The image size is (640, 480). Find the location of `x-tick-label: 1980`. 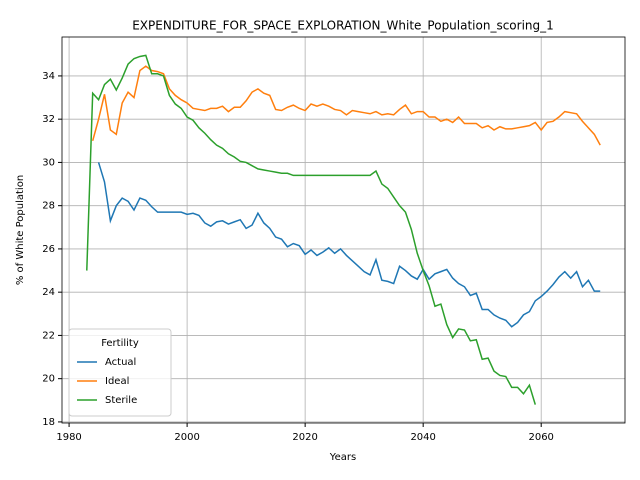

x-tick-label: 1980 is located at coordinates (68, 437).